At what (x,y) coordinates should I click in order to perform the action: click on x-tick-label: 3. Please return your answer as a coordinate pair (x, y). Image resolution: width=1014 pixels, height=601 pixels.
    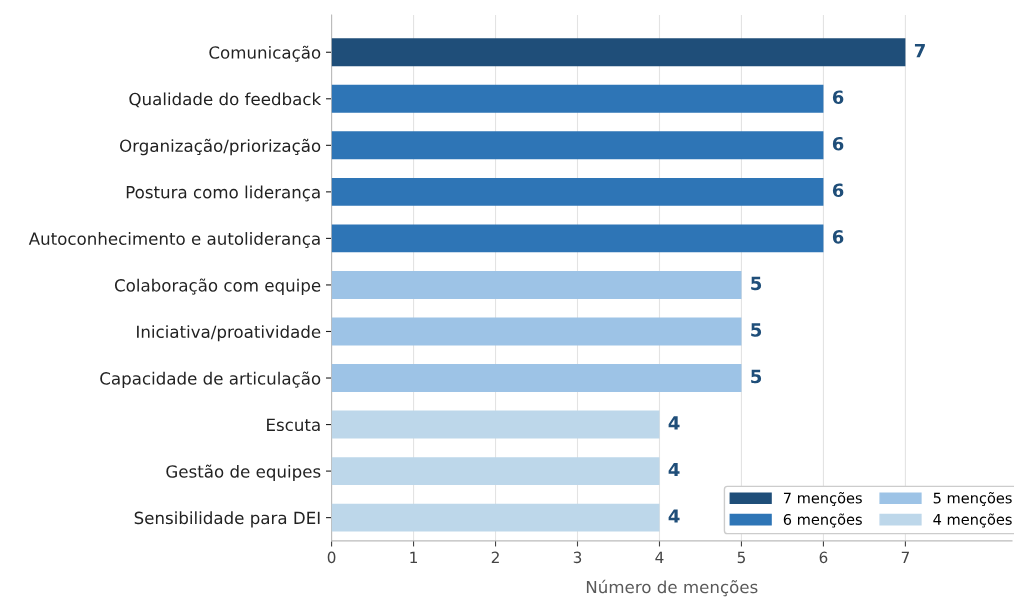
    Looking at the image, I should click on (577, 557).